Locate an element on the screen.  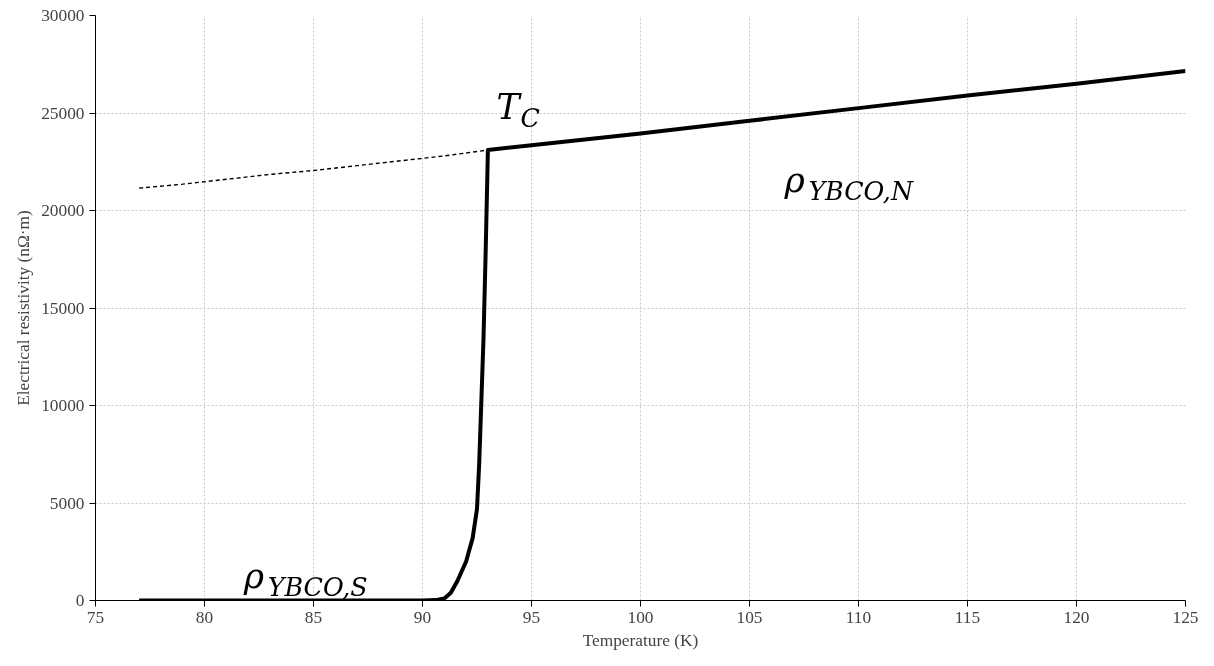
x-tick-label: 95 is located at coordinates (531, 617).